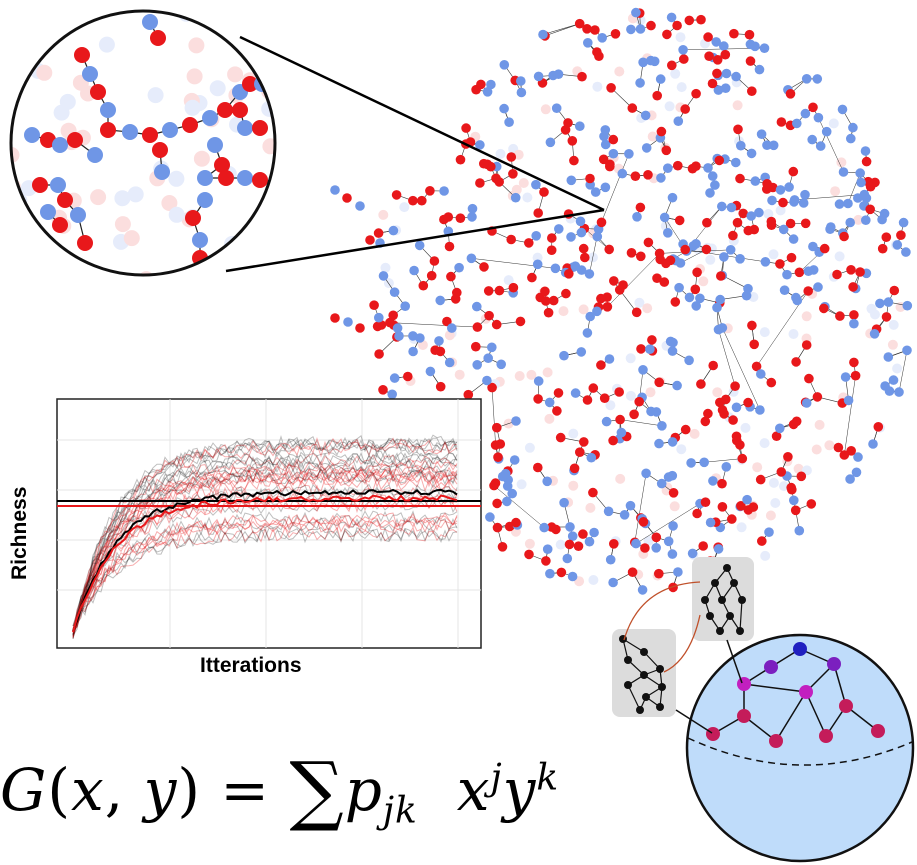 The image size is (917, 865). Describe the element at coordinates (122, 198) in the screenshot. I see `inset-faded-node` at that location.